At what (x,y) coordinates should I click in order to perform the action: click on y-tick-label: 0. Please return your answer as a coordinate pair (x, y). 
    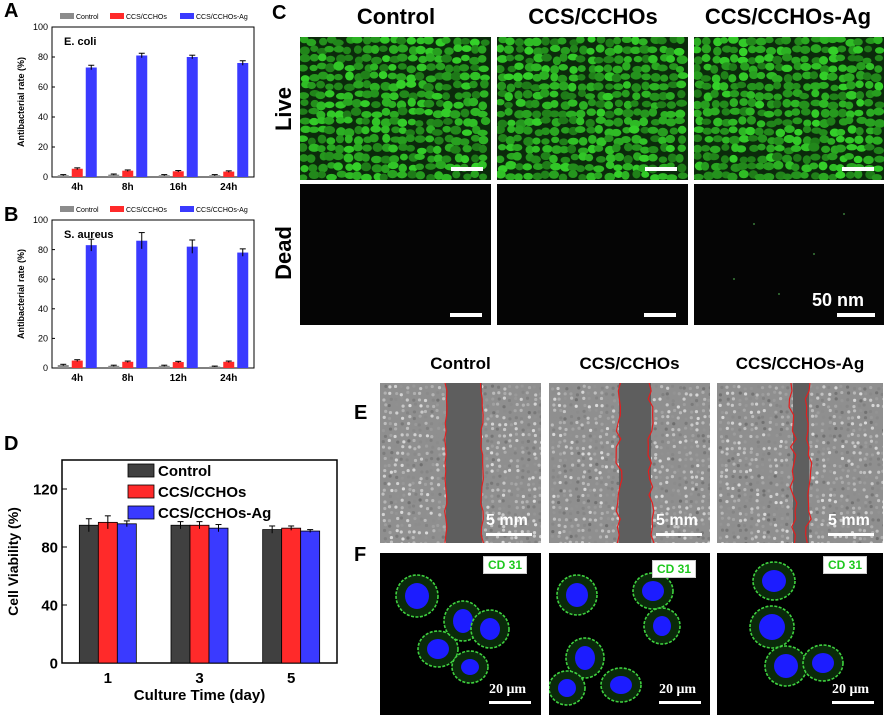
    Looking at the image, I should click on (45, 177).